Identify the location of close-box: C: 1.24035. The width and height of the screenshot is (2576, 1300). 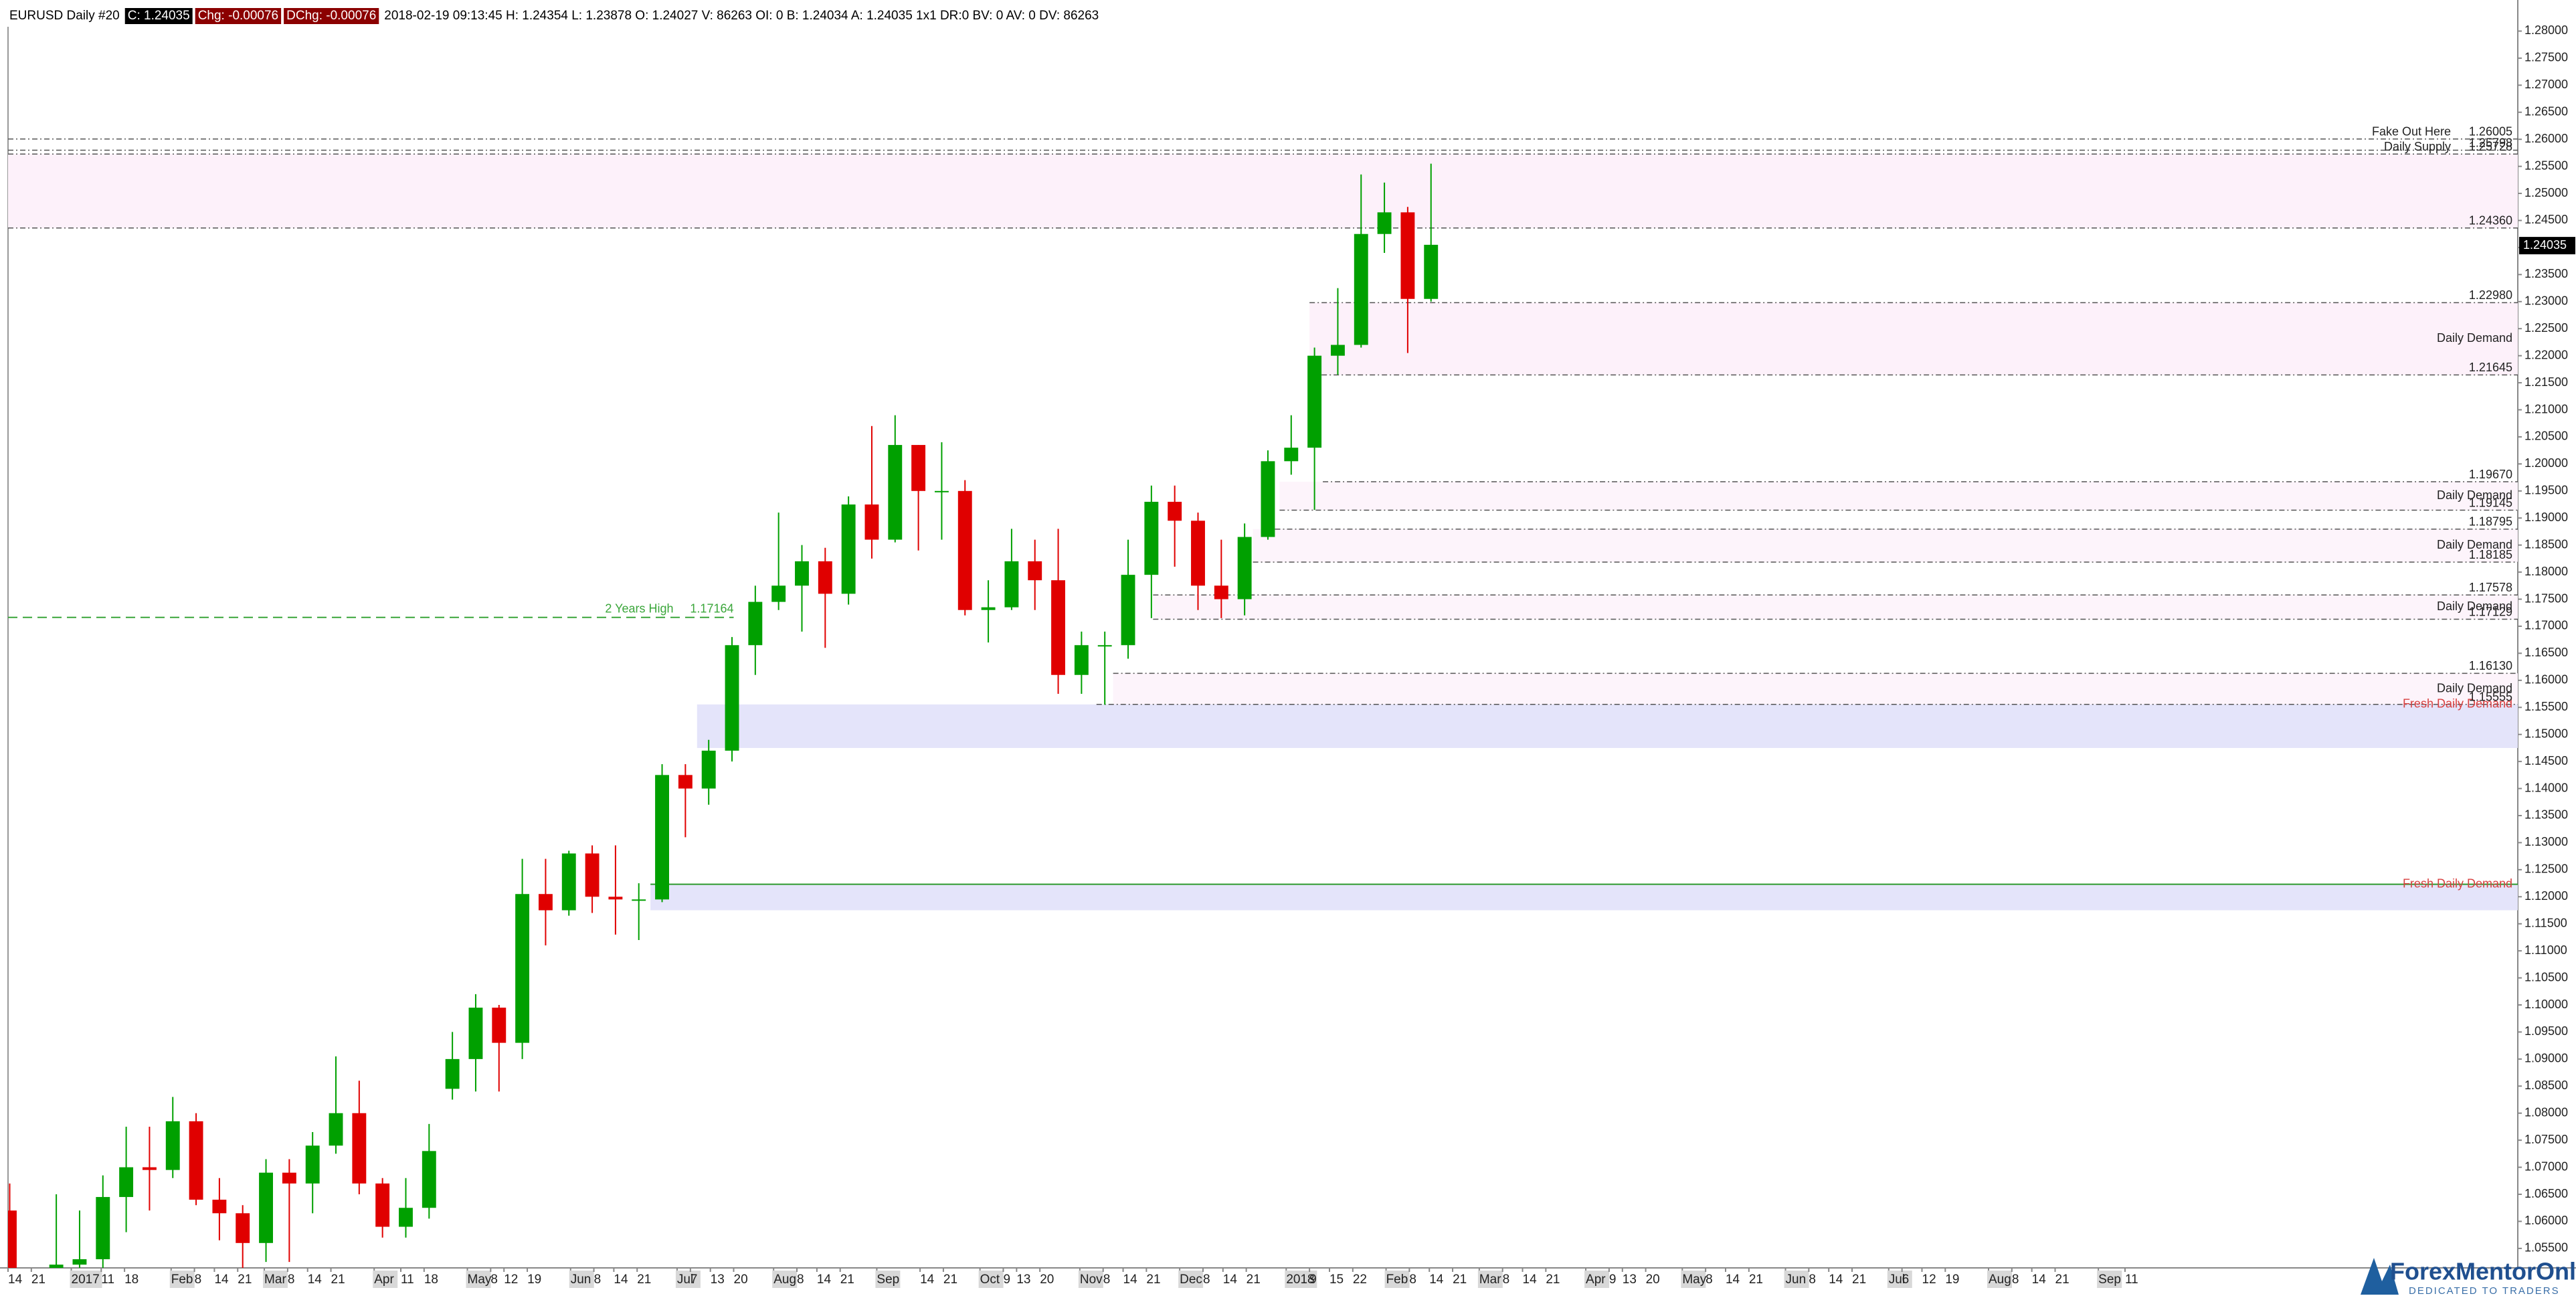
(159, 16).